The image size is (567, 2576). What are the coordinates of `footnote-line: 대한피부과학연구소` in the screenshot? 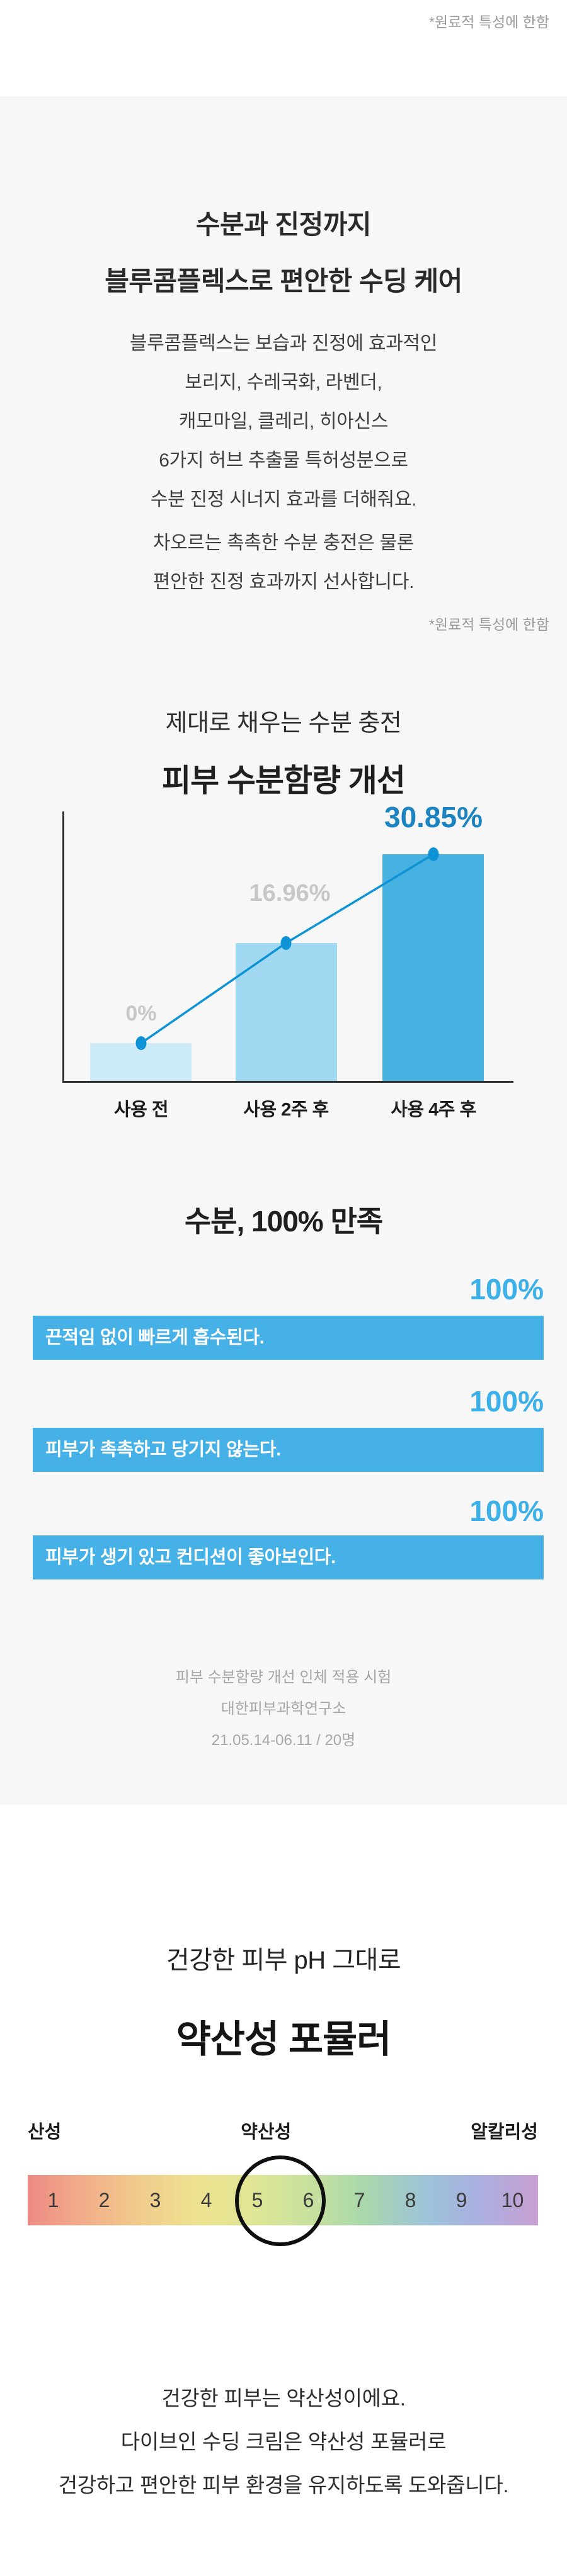 It's located at (283, 1708).